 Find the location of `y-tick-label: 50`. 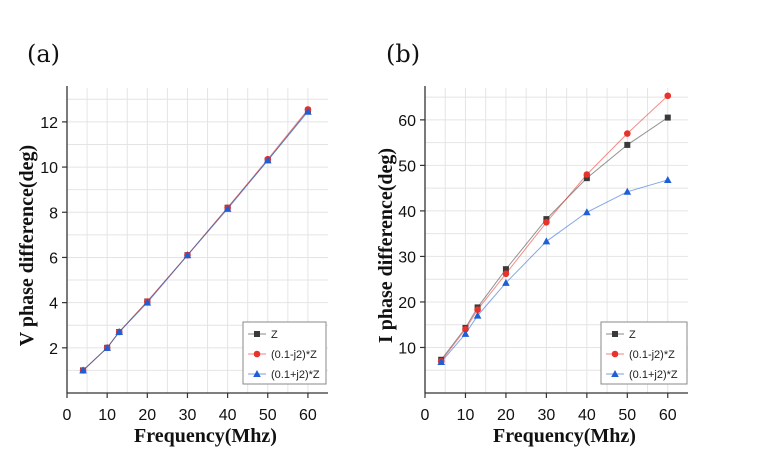

y-tick-label: 50 is located at coordinates (407, 166).